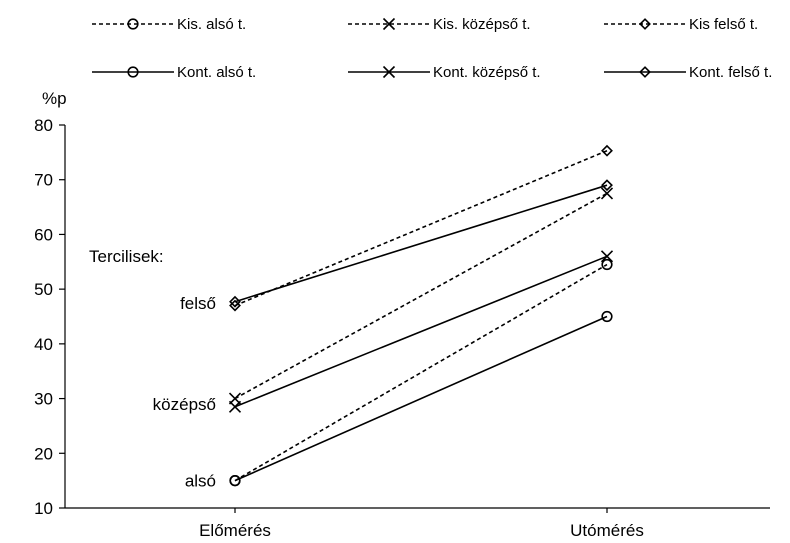 This screenshot has height=543, width=790. Describe the element at coordinates (607, 530) in the screenshot. I see `x-tick-label-1: Utómérés` at that location.